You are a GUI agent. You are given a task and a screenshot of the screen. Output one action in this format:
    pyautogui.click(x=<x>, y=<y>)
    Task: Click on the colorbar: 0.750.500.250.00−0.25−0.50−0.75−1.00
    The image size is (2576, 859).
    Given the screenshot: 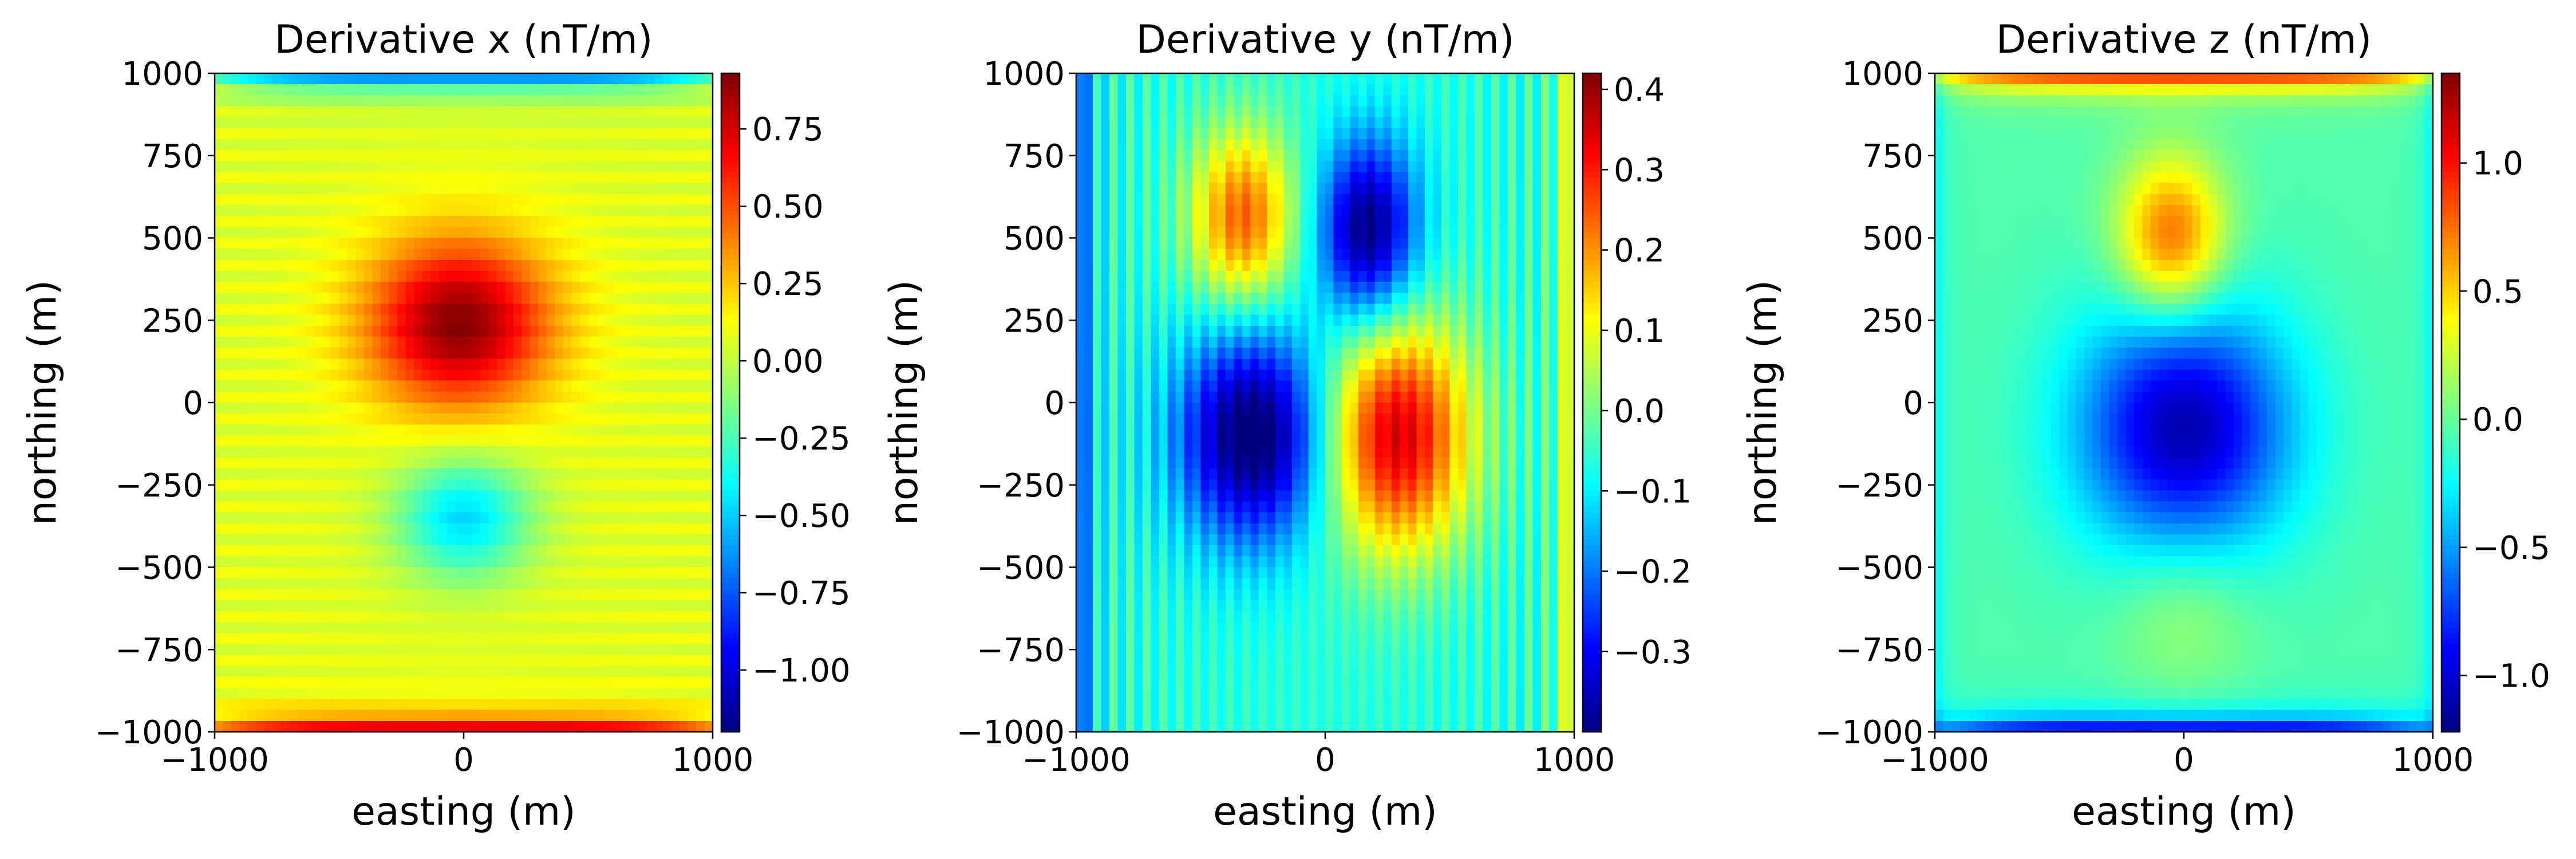 What is the action you would take?
    pyautogui.click(x=785, y=402)
    